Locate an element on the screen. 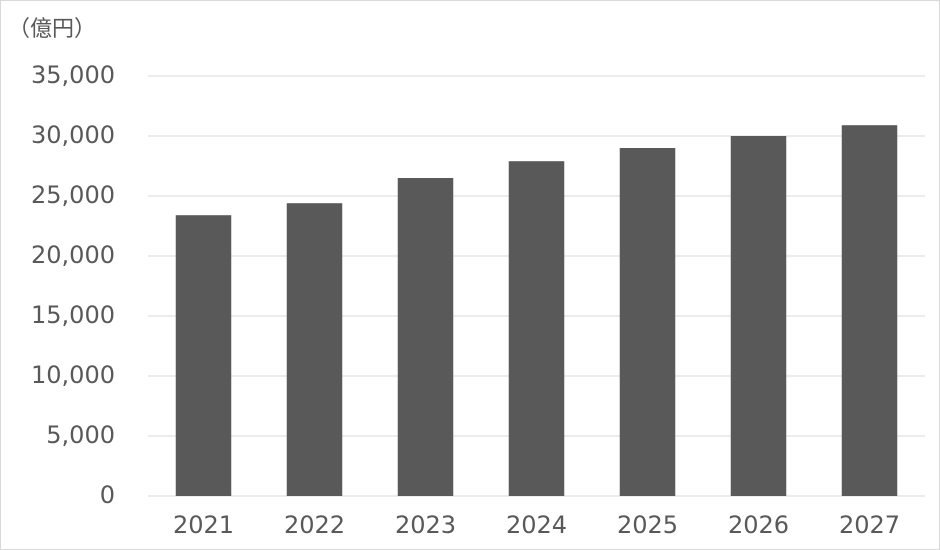 This screenshot has width=940, height=550. y-tick-label: 25,000 is located at coordinates (73, 195).